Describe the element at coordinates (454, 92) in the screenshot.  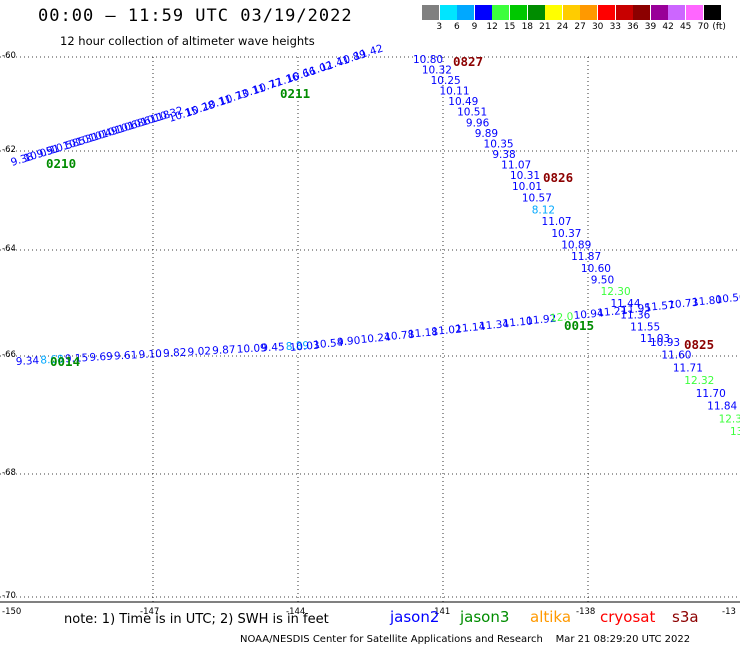
I see `wave-height-reading: 10.11` at that location.